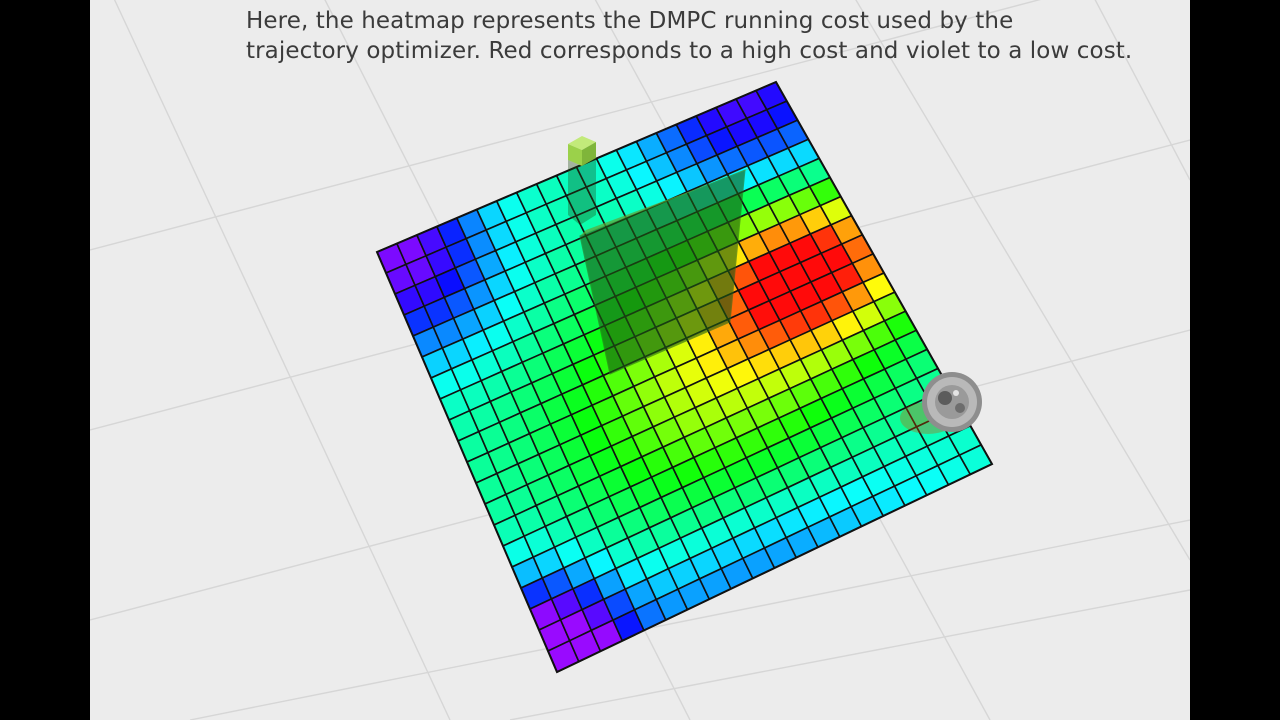 Image resolution: width=1280 pixels, height=720 pixels. What do you see at coordinates (582, 180) in the screenshot?
I see `goal-marker` at bounding box center [582, 180].